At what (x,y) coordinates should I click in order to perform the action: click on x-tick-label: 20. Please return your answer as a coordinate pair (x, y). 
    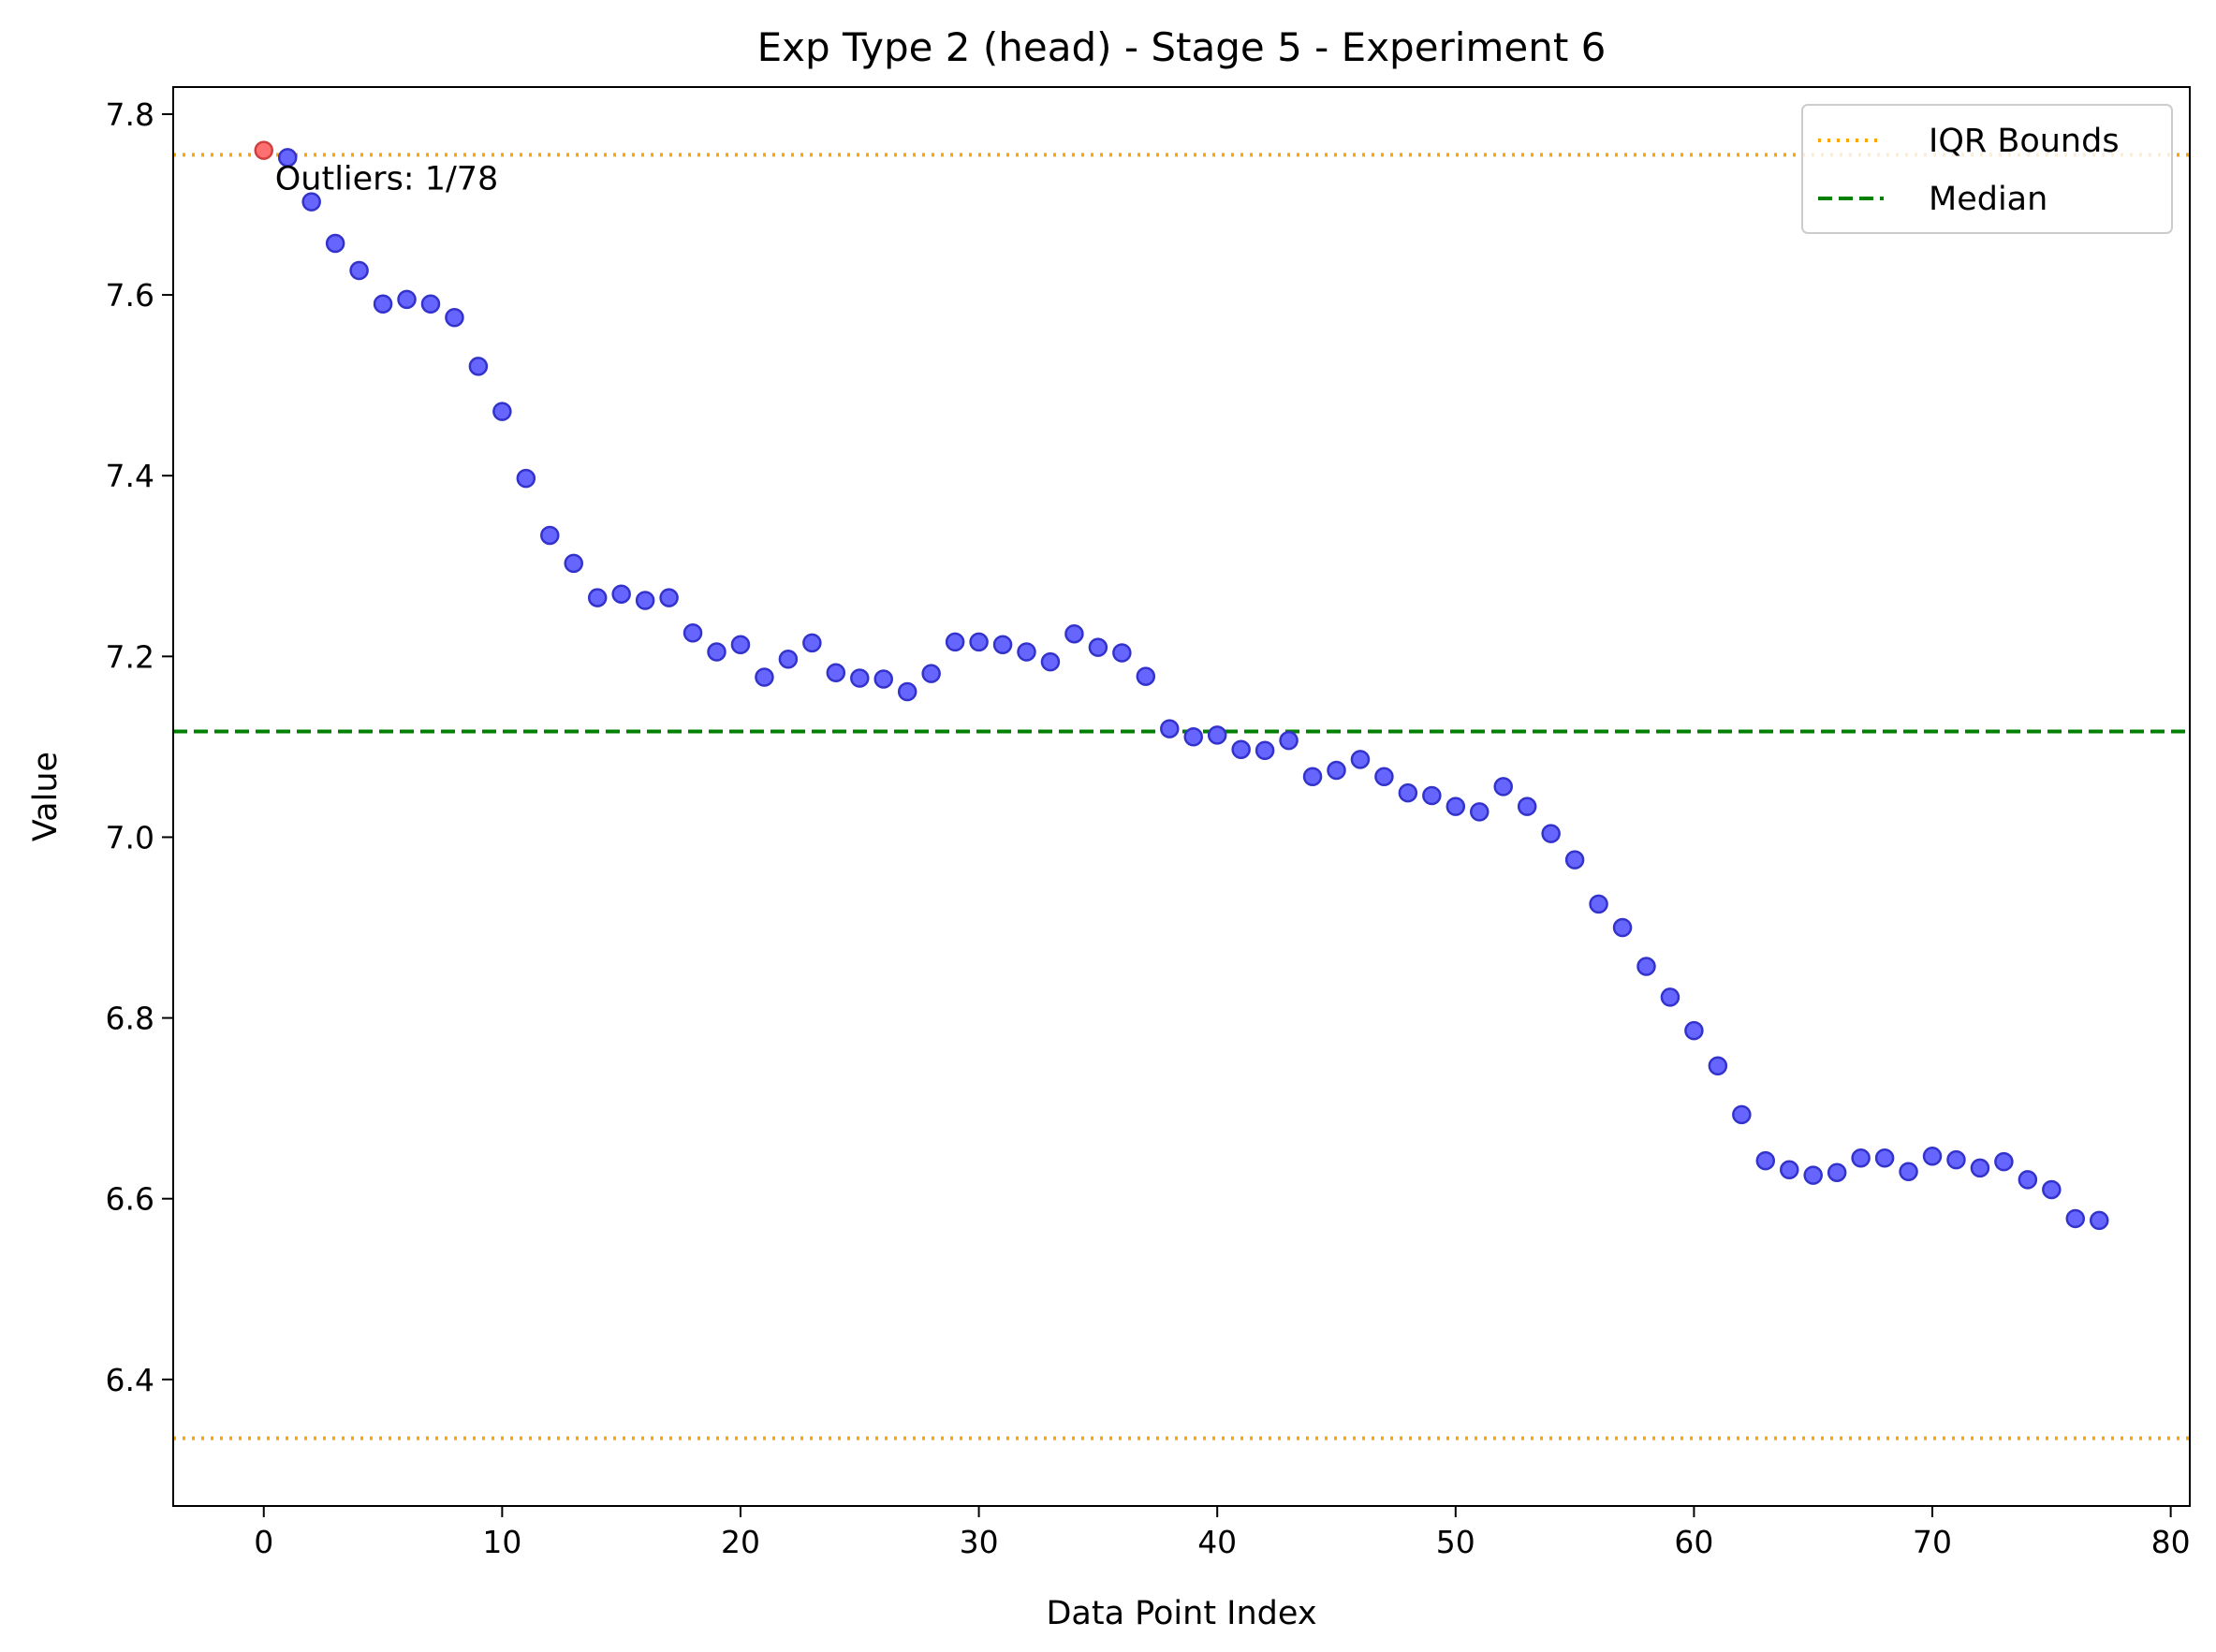
    Looking at the image, I should click on (740, 1542).